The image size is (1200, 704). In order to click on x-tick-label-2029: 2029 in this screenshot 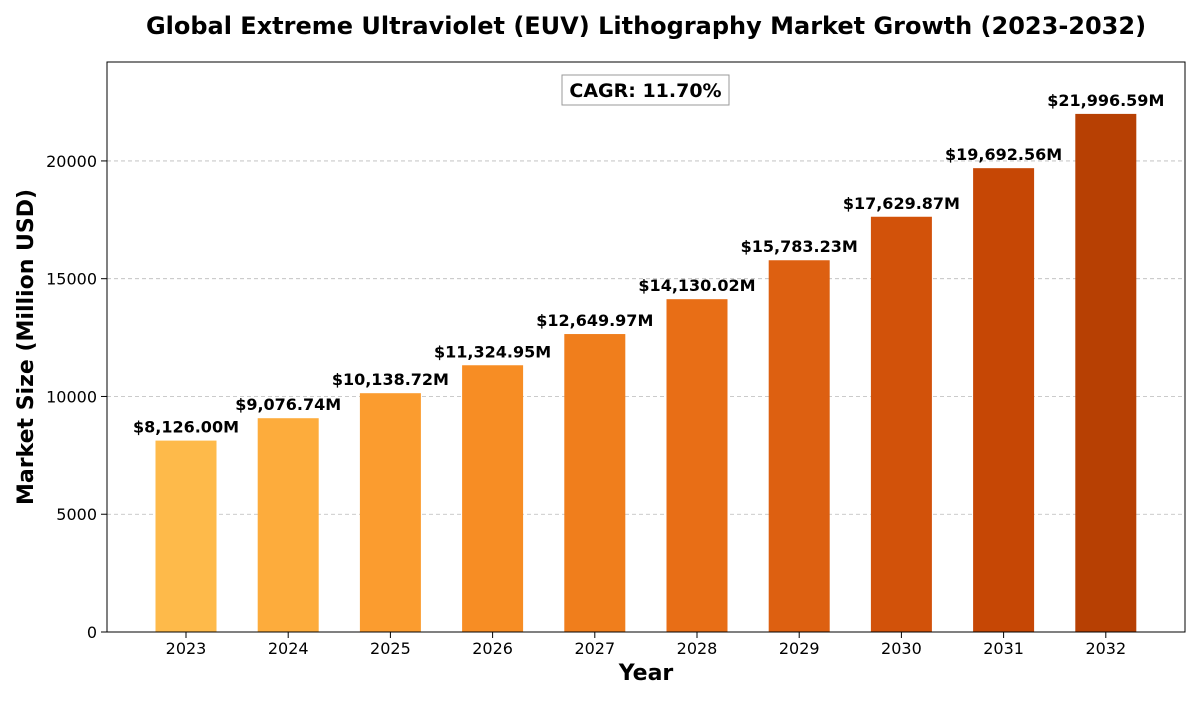, I will do `click(799, 648)`.